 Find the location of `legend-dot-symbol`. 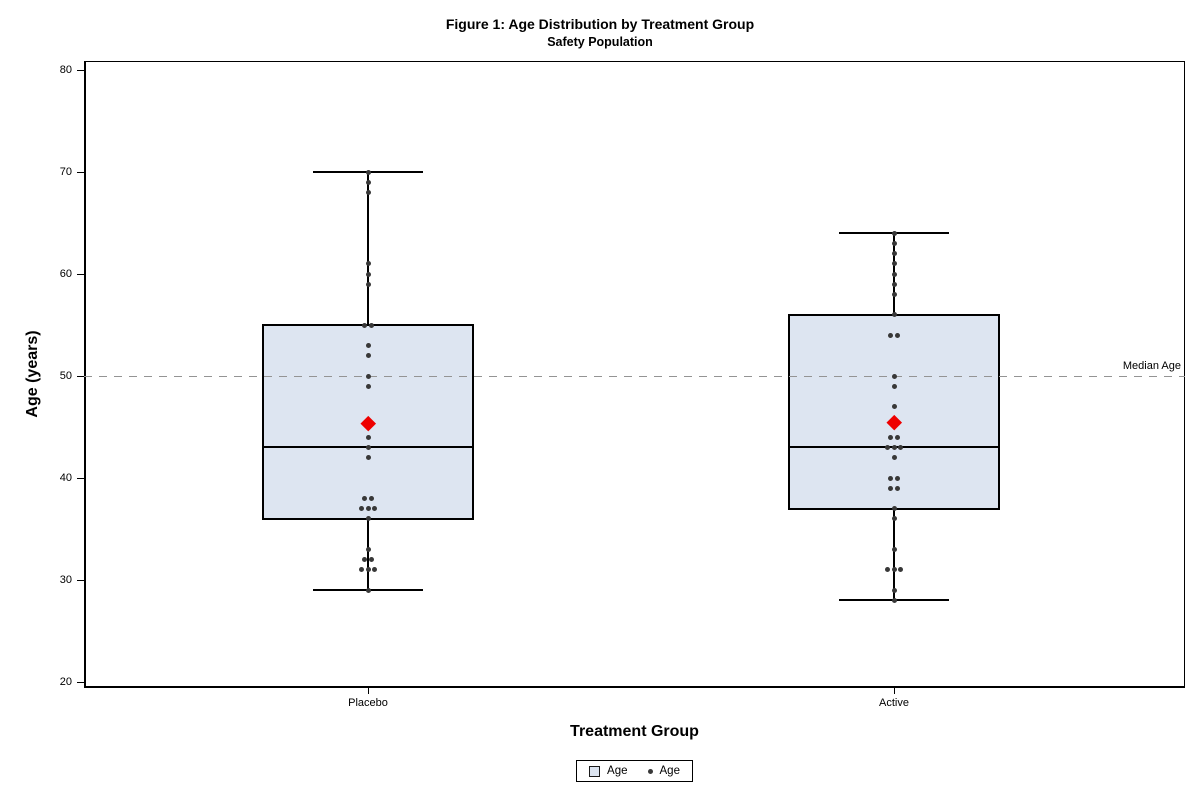

legend-dot-symbol is located at coordinates (650, 771).